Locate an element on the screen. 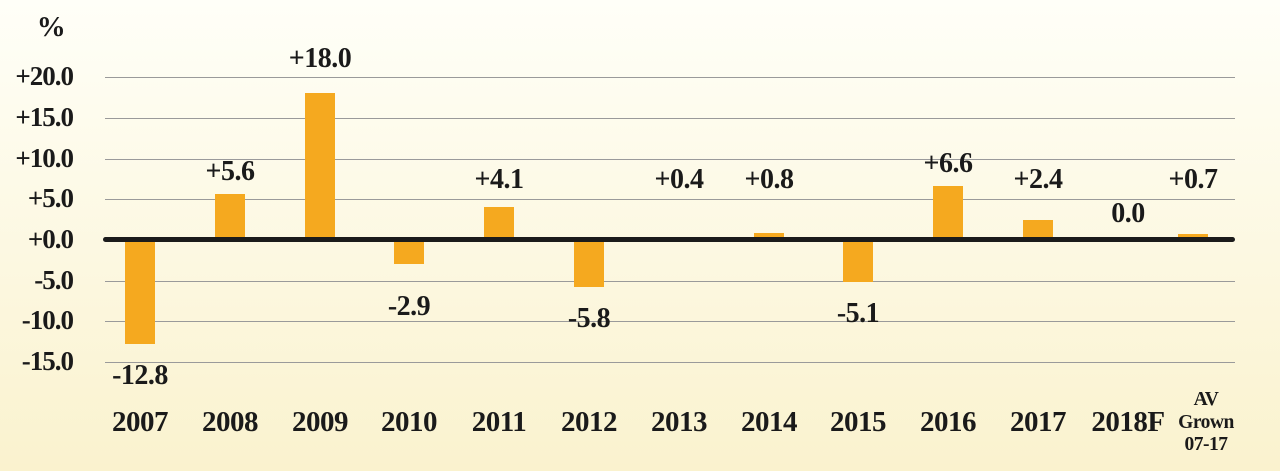  y-tick-label: -10.0 is located at coordinates (47, 320).